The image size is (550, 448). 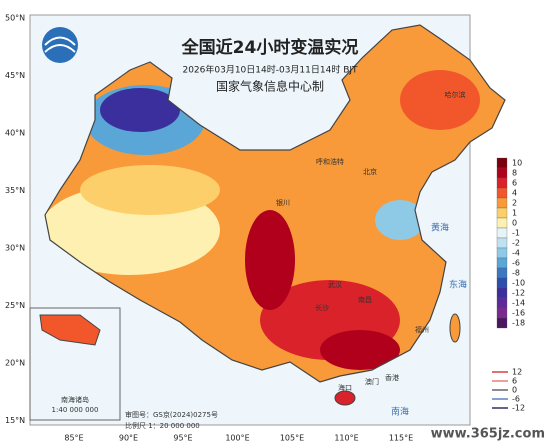 What do you see at coordinates (15, 363) in the screenshot?
I see `lat-label: 20°N` at bounding box center [15, 363].